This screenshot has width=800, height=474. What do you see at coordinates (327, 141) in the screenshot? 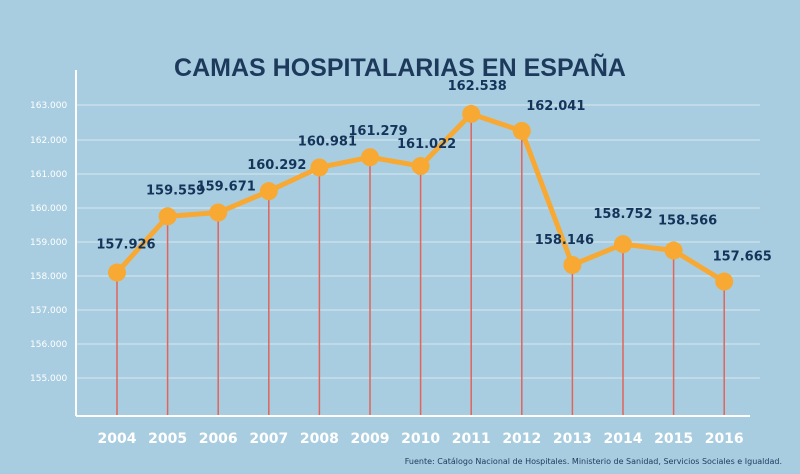
I see `data-label: 160.981` at bounding box center [327, 141].